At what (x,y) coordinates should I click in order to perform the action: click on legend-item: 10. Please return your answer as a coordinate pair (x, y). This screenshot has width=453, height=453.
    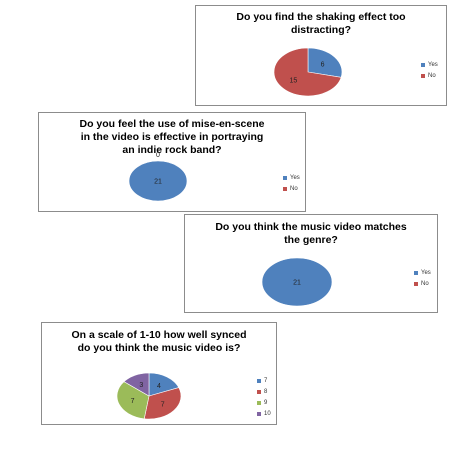
    Looking at the image, I should click on (264, 414).